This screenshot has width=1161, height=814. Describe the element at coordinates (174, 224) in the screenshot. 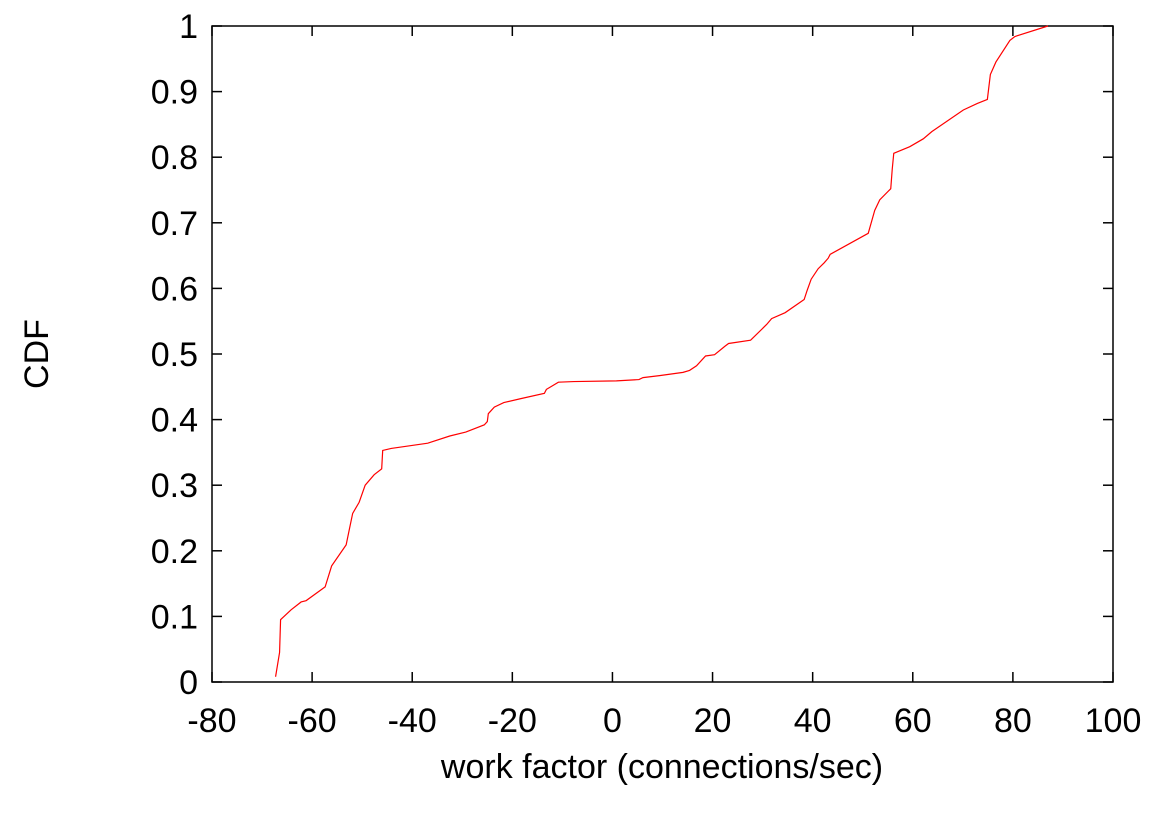

I see `y-tick-label: 0.7` at that location.